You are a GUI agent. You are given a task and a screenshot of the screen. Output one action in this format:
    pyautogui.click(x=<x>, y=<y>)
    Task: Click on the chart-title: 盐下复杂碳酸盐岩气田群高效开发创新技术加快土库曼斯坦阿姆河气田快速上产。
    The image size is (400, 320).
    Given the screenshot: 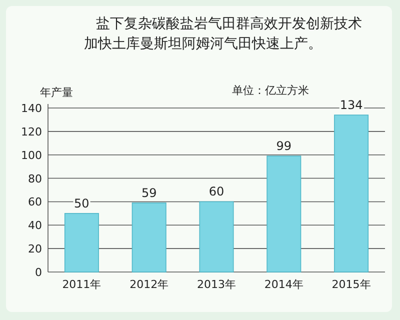 What is the action you would take?
    pyautogui.click(x=223, y=34)
    